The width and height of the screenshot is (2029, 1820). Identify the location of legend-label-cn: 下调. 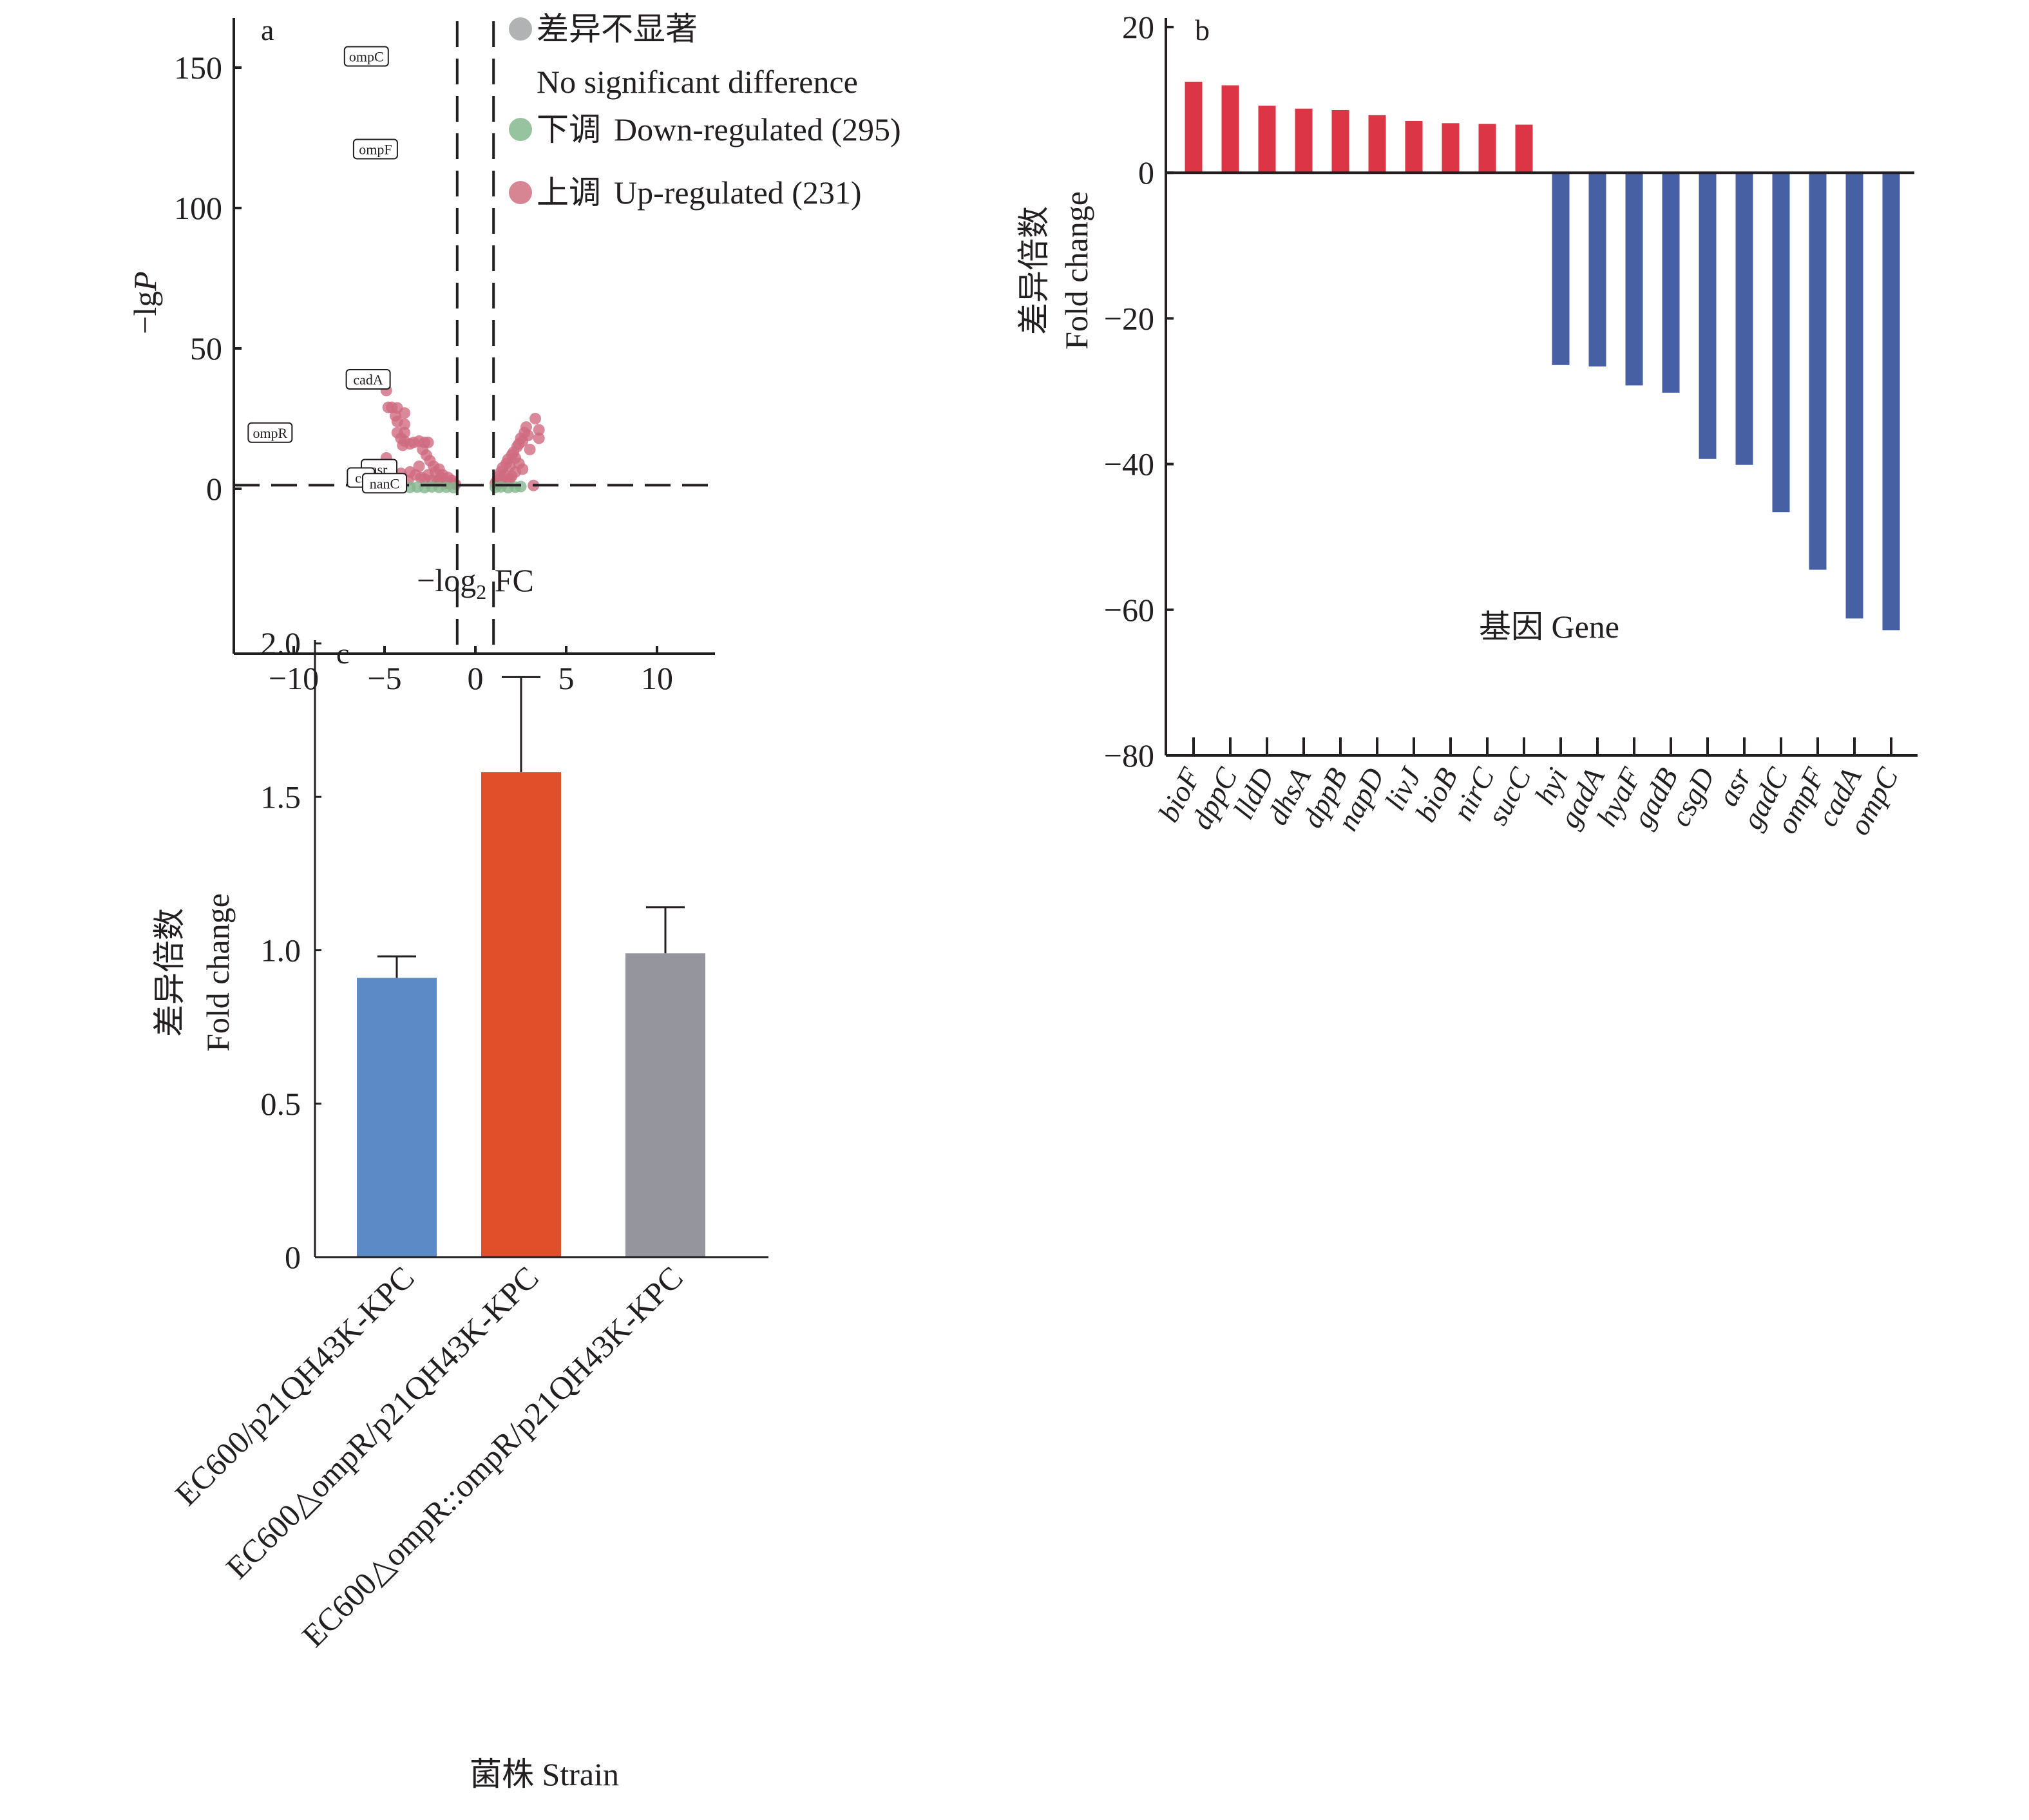
(569, 129).